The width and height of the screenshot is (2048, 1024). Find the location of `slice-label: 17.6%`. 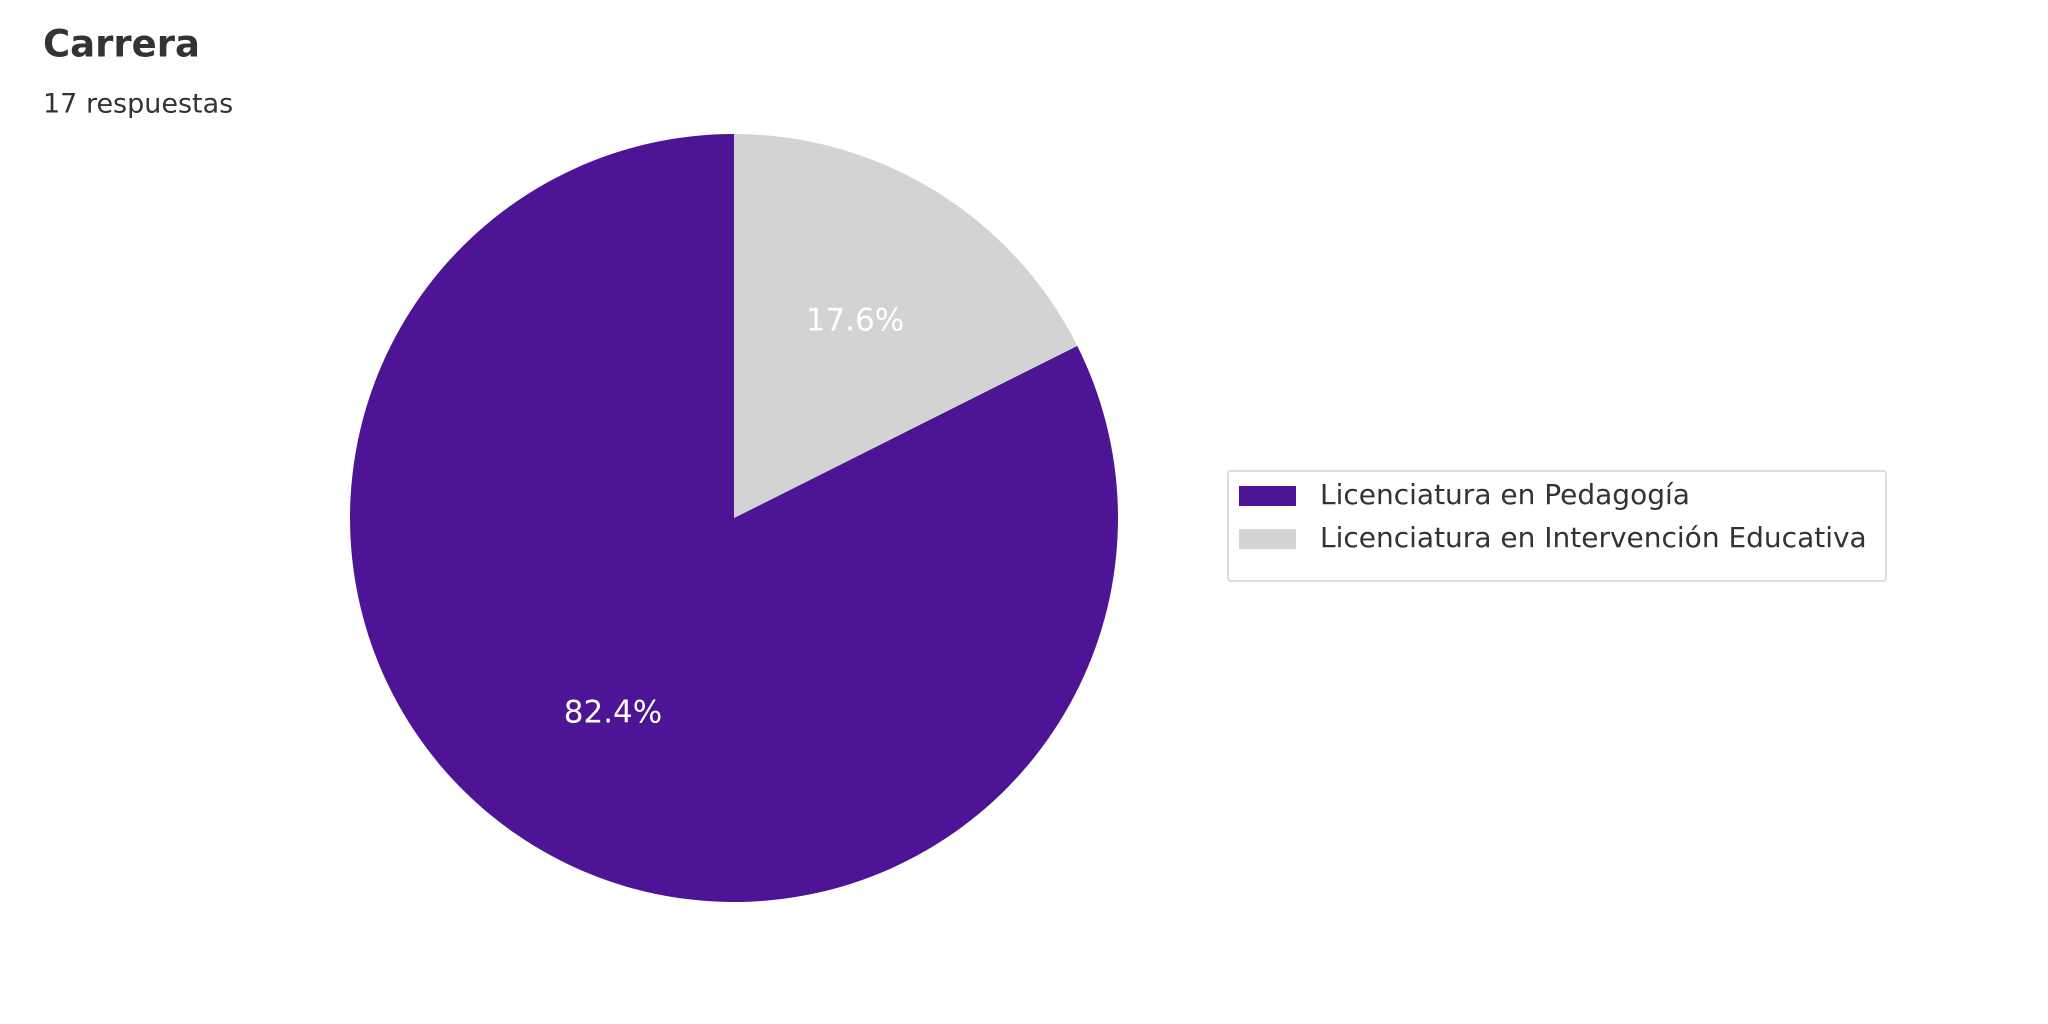

slice-label: 17.6% is located at coordinates (855, 320).